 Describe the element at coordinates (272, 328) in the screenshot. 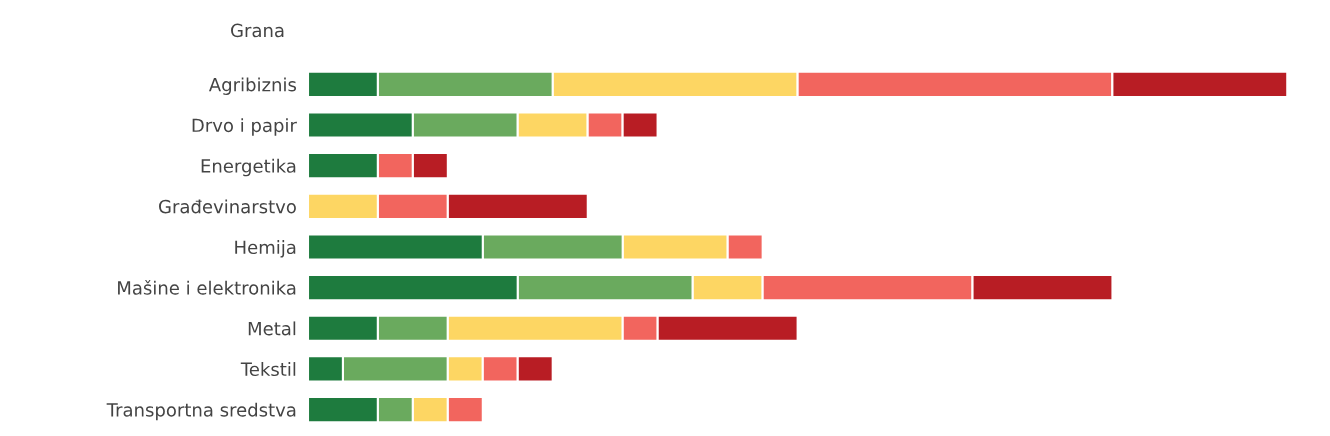

I see `y-tick-label: Metal` at that location.